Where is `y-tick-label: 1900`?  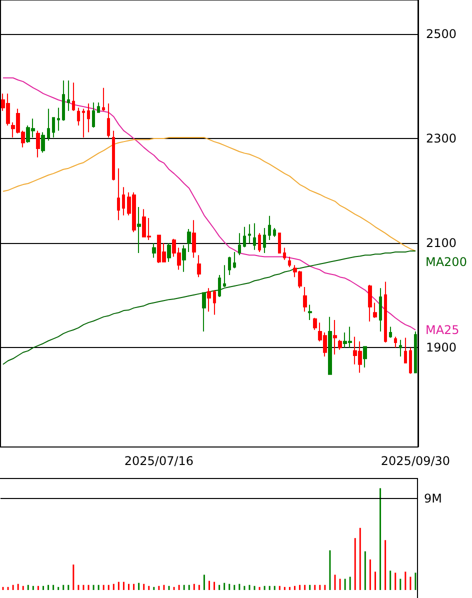 y-tick-label: 1900 is located at coordinates (441, 347).